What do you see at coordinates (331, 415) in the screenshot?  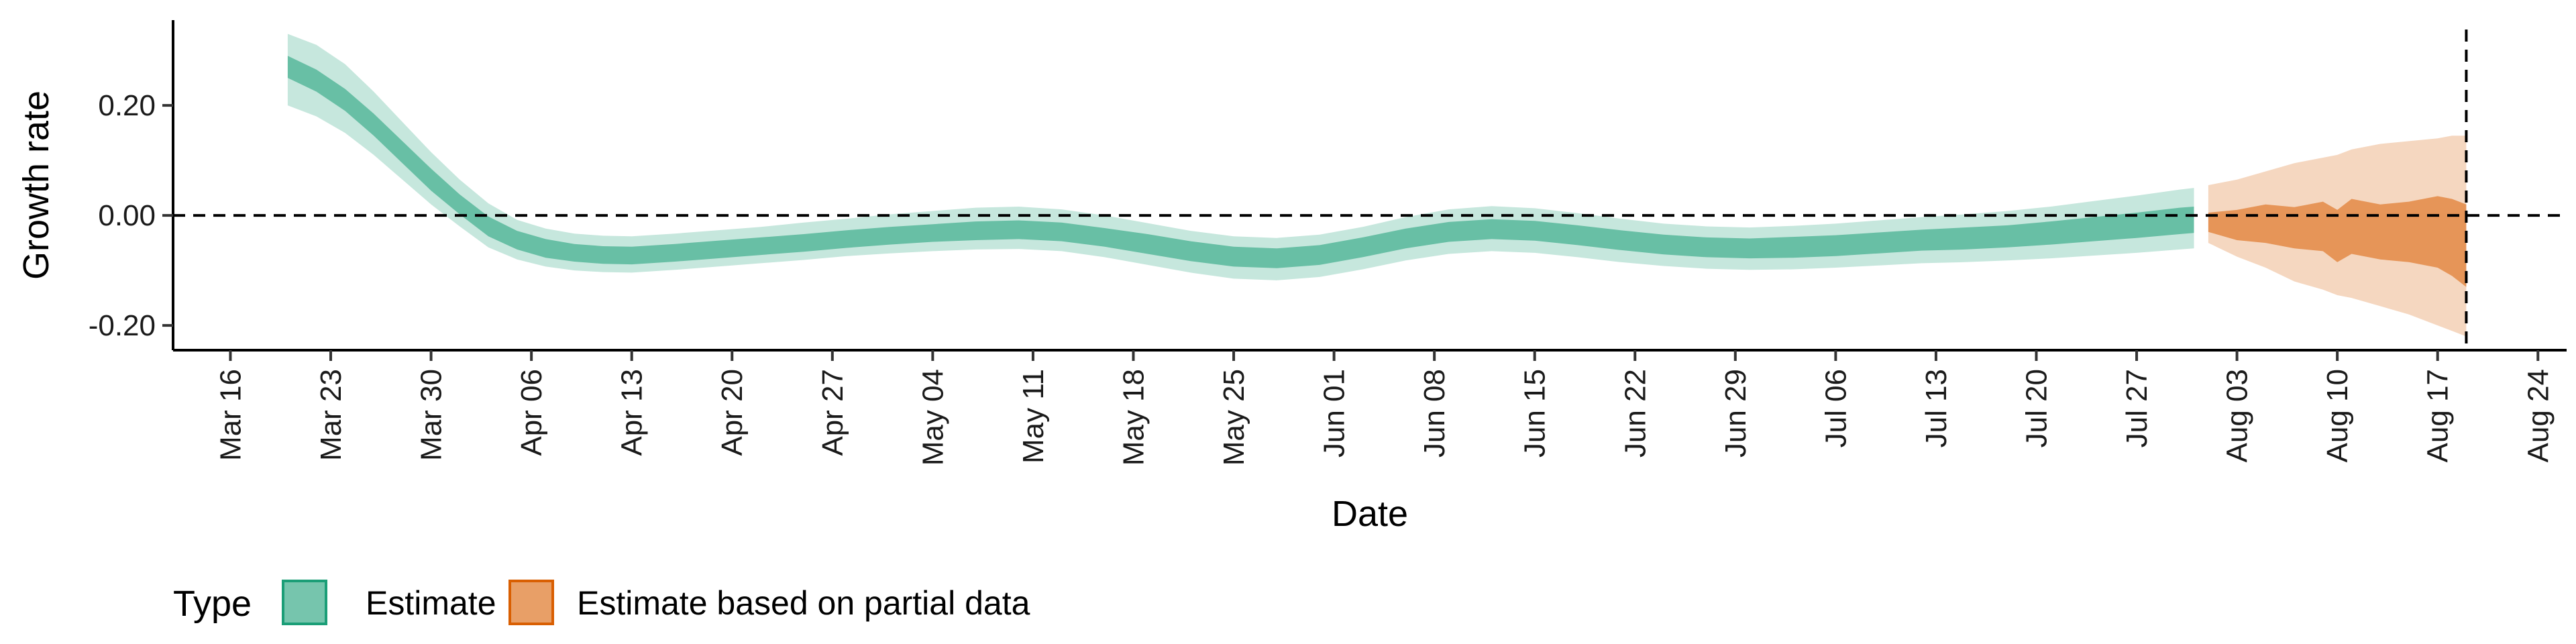 I see `x-tick-label: Mar 23` at bounding box center [331, 415].